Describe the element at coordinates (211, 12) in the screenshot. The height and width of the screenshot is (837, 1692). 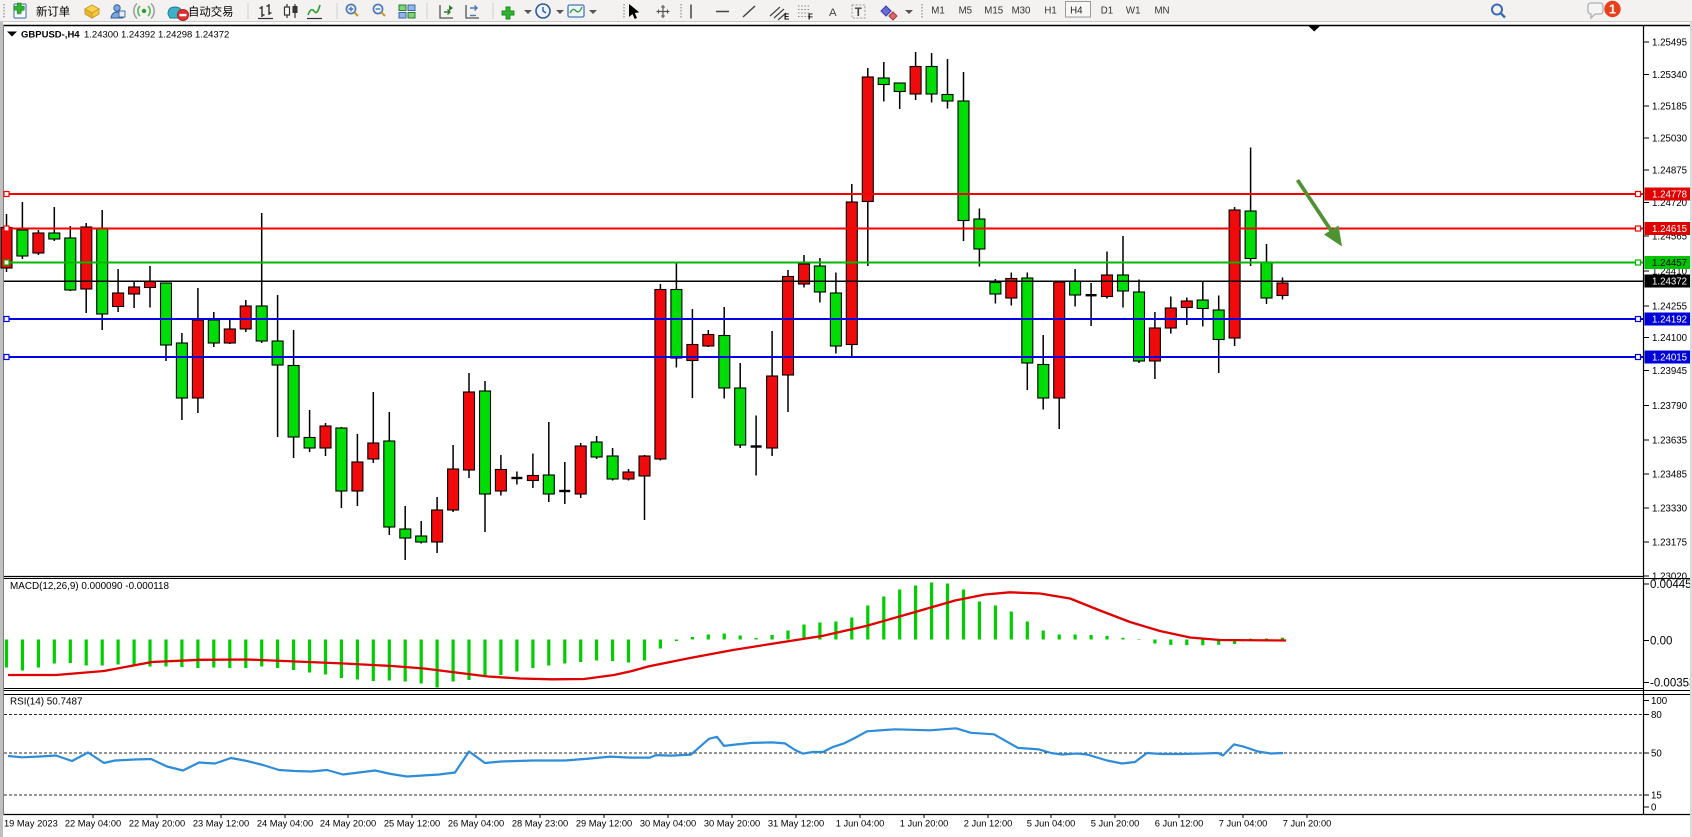
I see `svg-text: 自动交易` at that location.